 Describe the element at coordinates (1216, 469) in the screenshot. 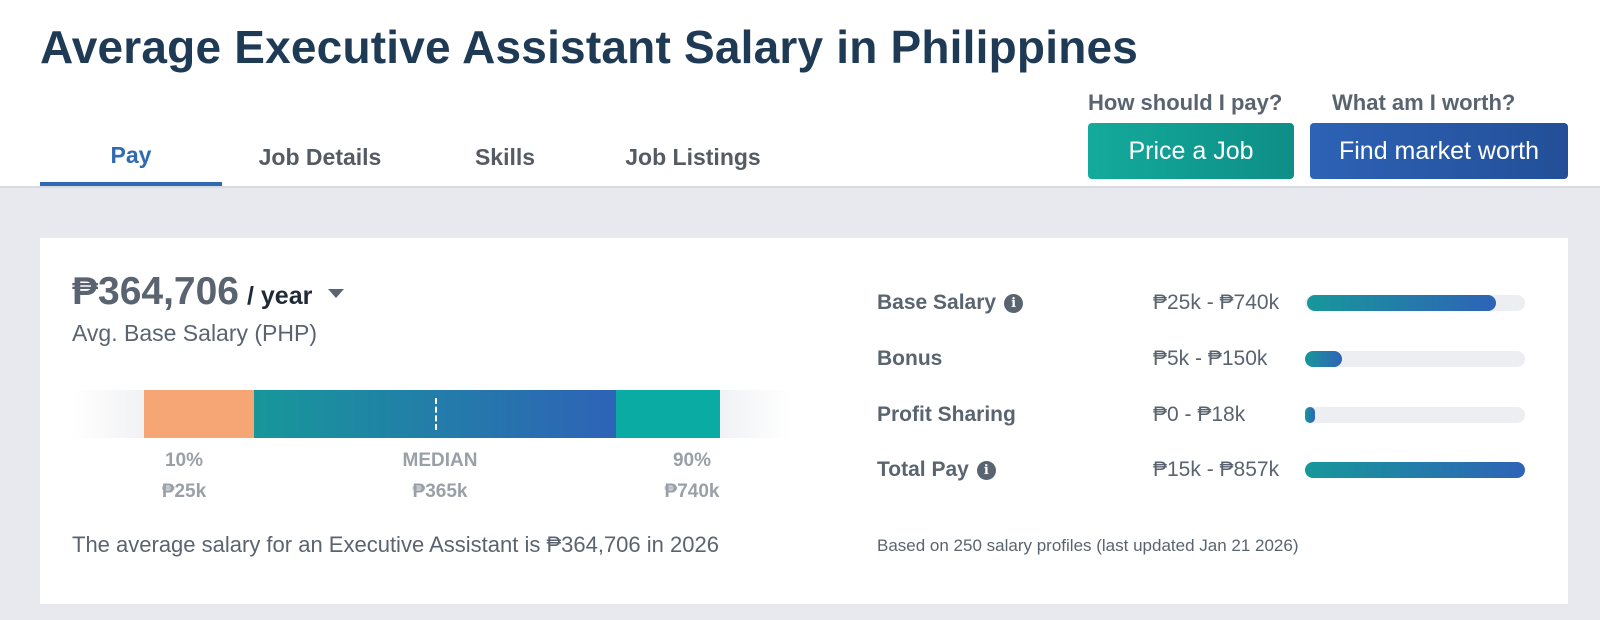

I see `comp-range: ₱15k - ₱857k` at that location.